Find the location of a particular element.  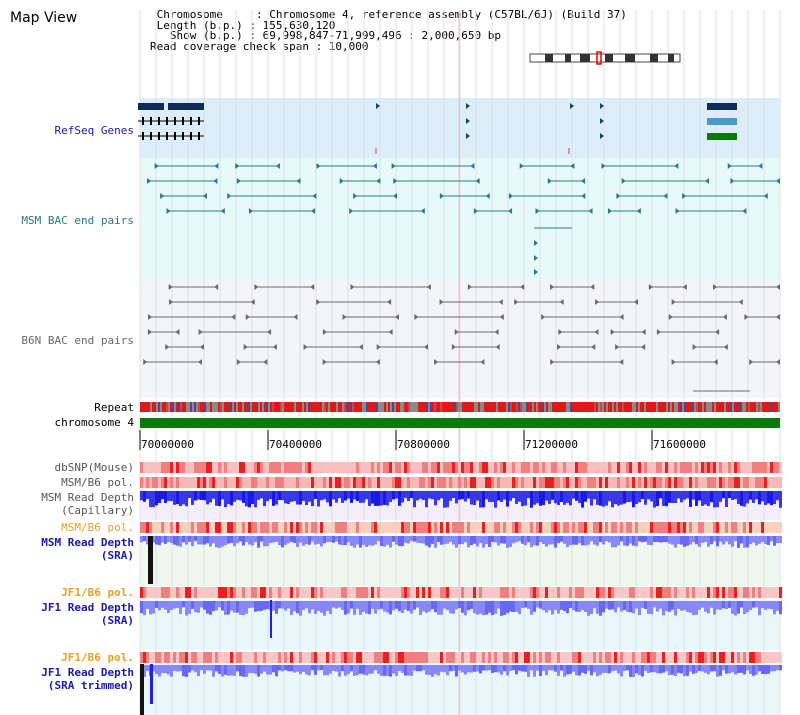

track-label-refseq: RefSeq Genes is located at coordinates (94, 130).